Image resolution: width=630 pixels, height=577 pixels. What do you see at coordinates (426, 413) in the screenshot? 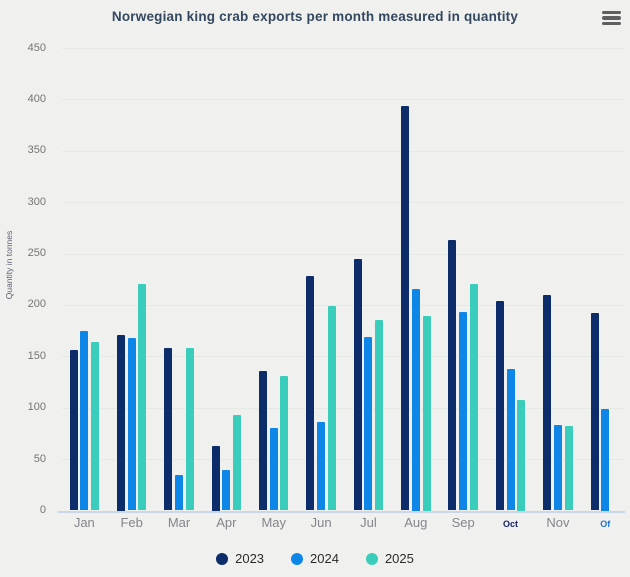
I see `bar-2025-aug` at bounding box center [426, 413].